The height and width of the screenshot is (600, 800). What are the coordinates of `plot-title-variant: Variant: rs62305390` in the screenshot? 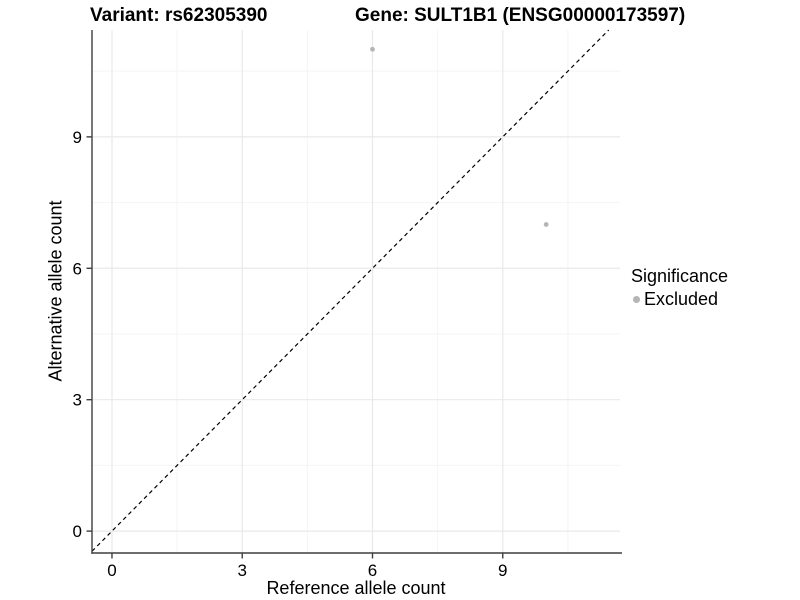 It's located at (179, 15).